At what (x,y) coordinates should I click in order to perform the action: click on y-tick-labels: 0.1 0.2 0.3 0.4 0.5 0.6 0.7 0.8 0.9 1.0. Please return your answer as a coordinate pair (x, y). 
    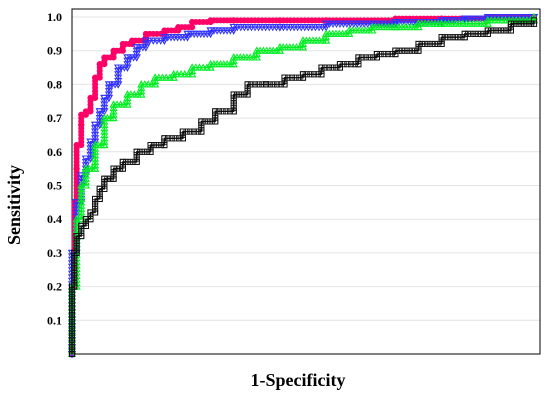
    Looking at the image, I should click on (54, 168).